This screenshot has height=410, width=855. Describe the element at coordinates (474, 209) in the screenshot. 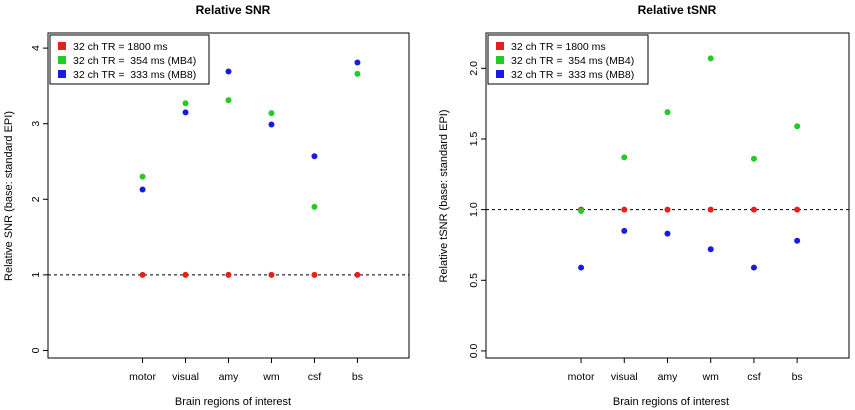

I see `y-tick-label: 1.0` at that location.